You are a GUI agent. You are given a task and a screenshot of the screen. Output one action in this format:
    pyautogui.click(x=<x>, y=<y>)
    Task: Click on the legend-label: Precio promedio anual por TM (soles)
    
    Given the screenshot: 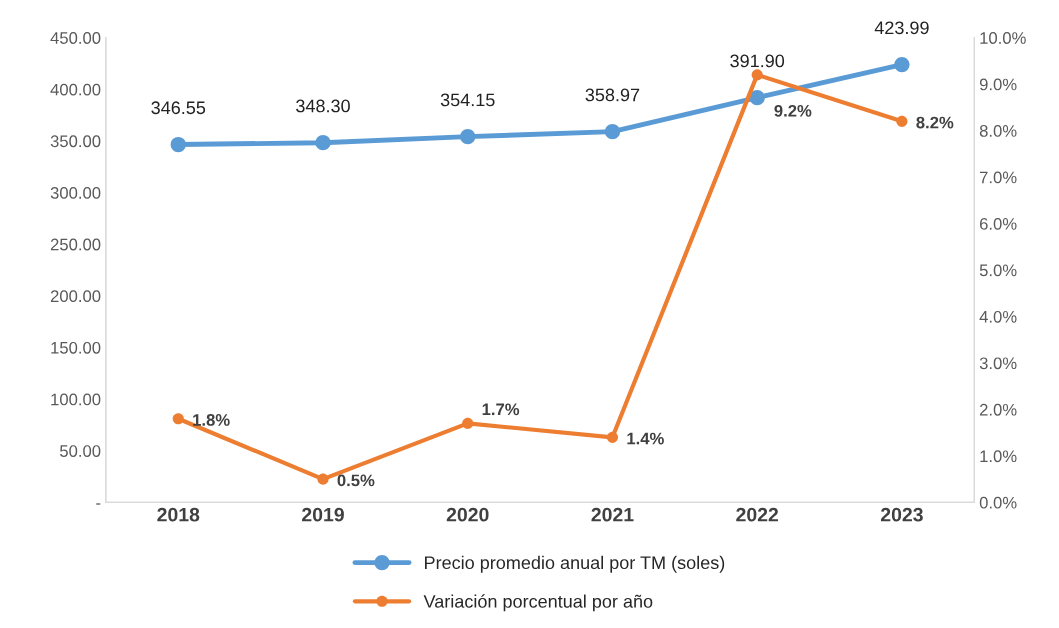 What is the action you would take?
    pyautogui.click(x=575, y=564)
    